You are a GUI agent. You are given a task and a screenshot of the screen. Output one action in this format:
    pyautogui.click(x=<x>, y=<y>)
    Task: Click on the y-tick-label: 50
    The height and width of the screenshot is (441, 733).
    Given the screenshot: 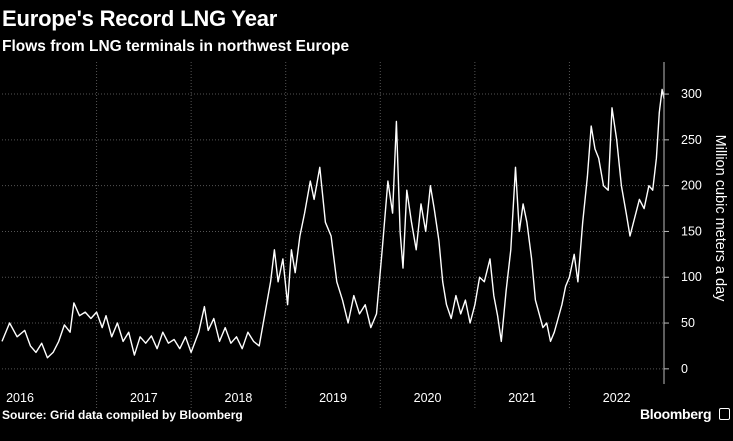 What is the action you would take?
    pyautogui.click(x=688, y=323)
    